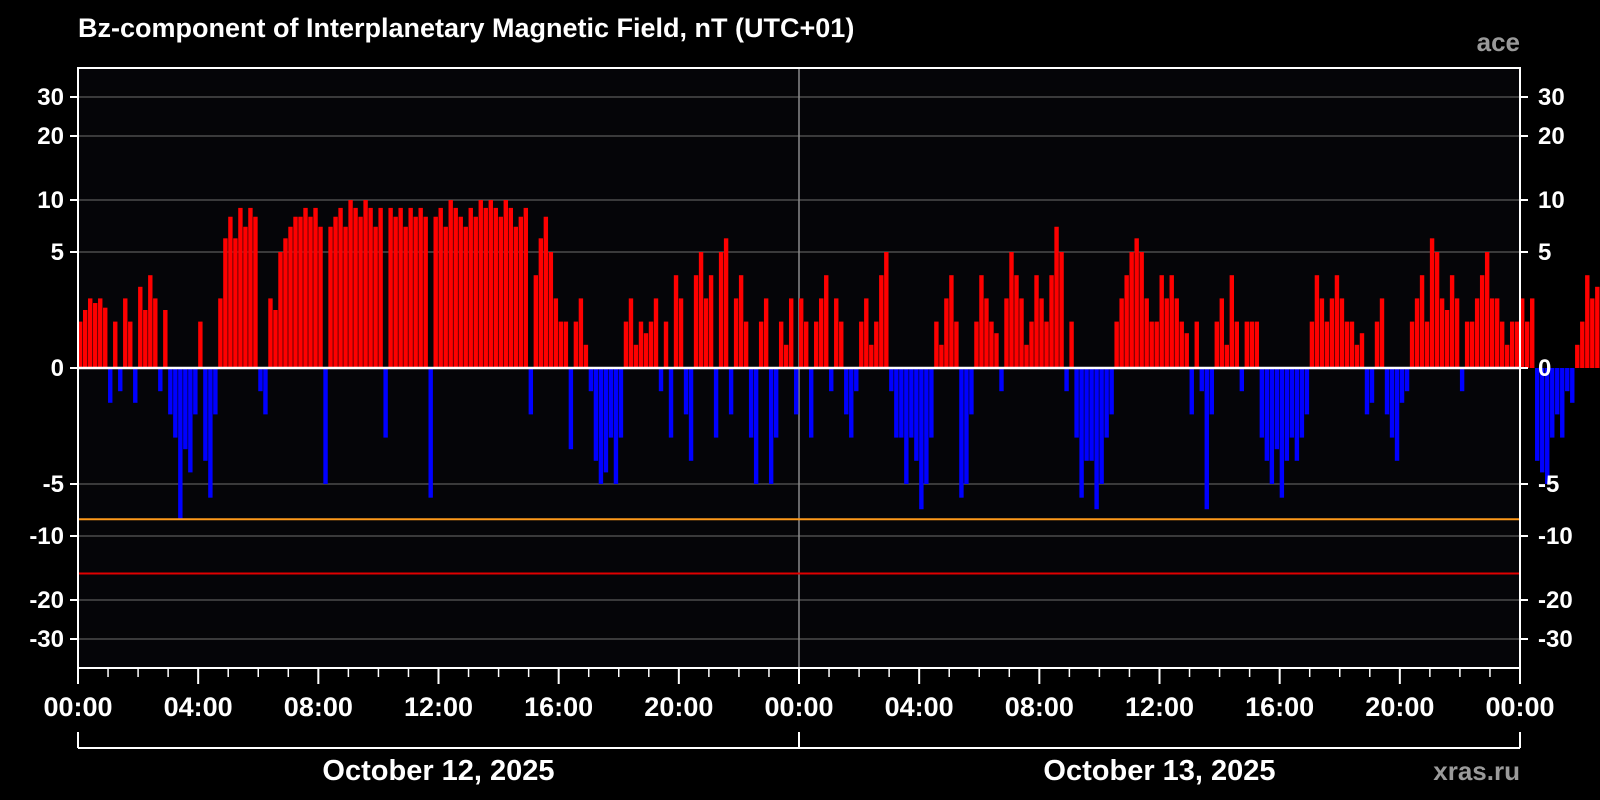 Image resolution: width=1600 pixels, height=800 pixels. What do you see at coordinates (799, 759) in the screenshot?
I see `date-labels: October 12, 2025 October 13, 2025` at bounding box center [799, 759].